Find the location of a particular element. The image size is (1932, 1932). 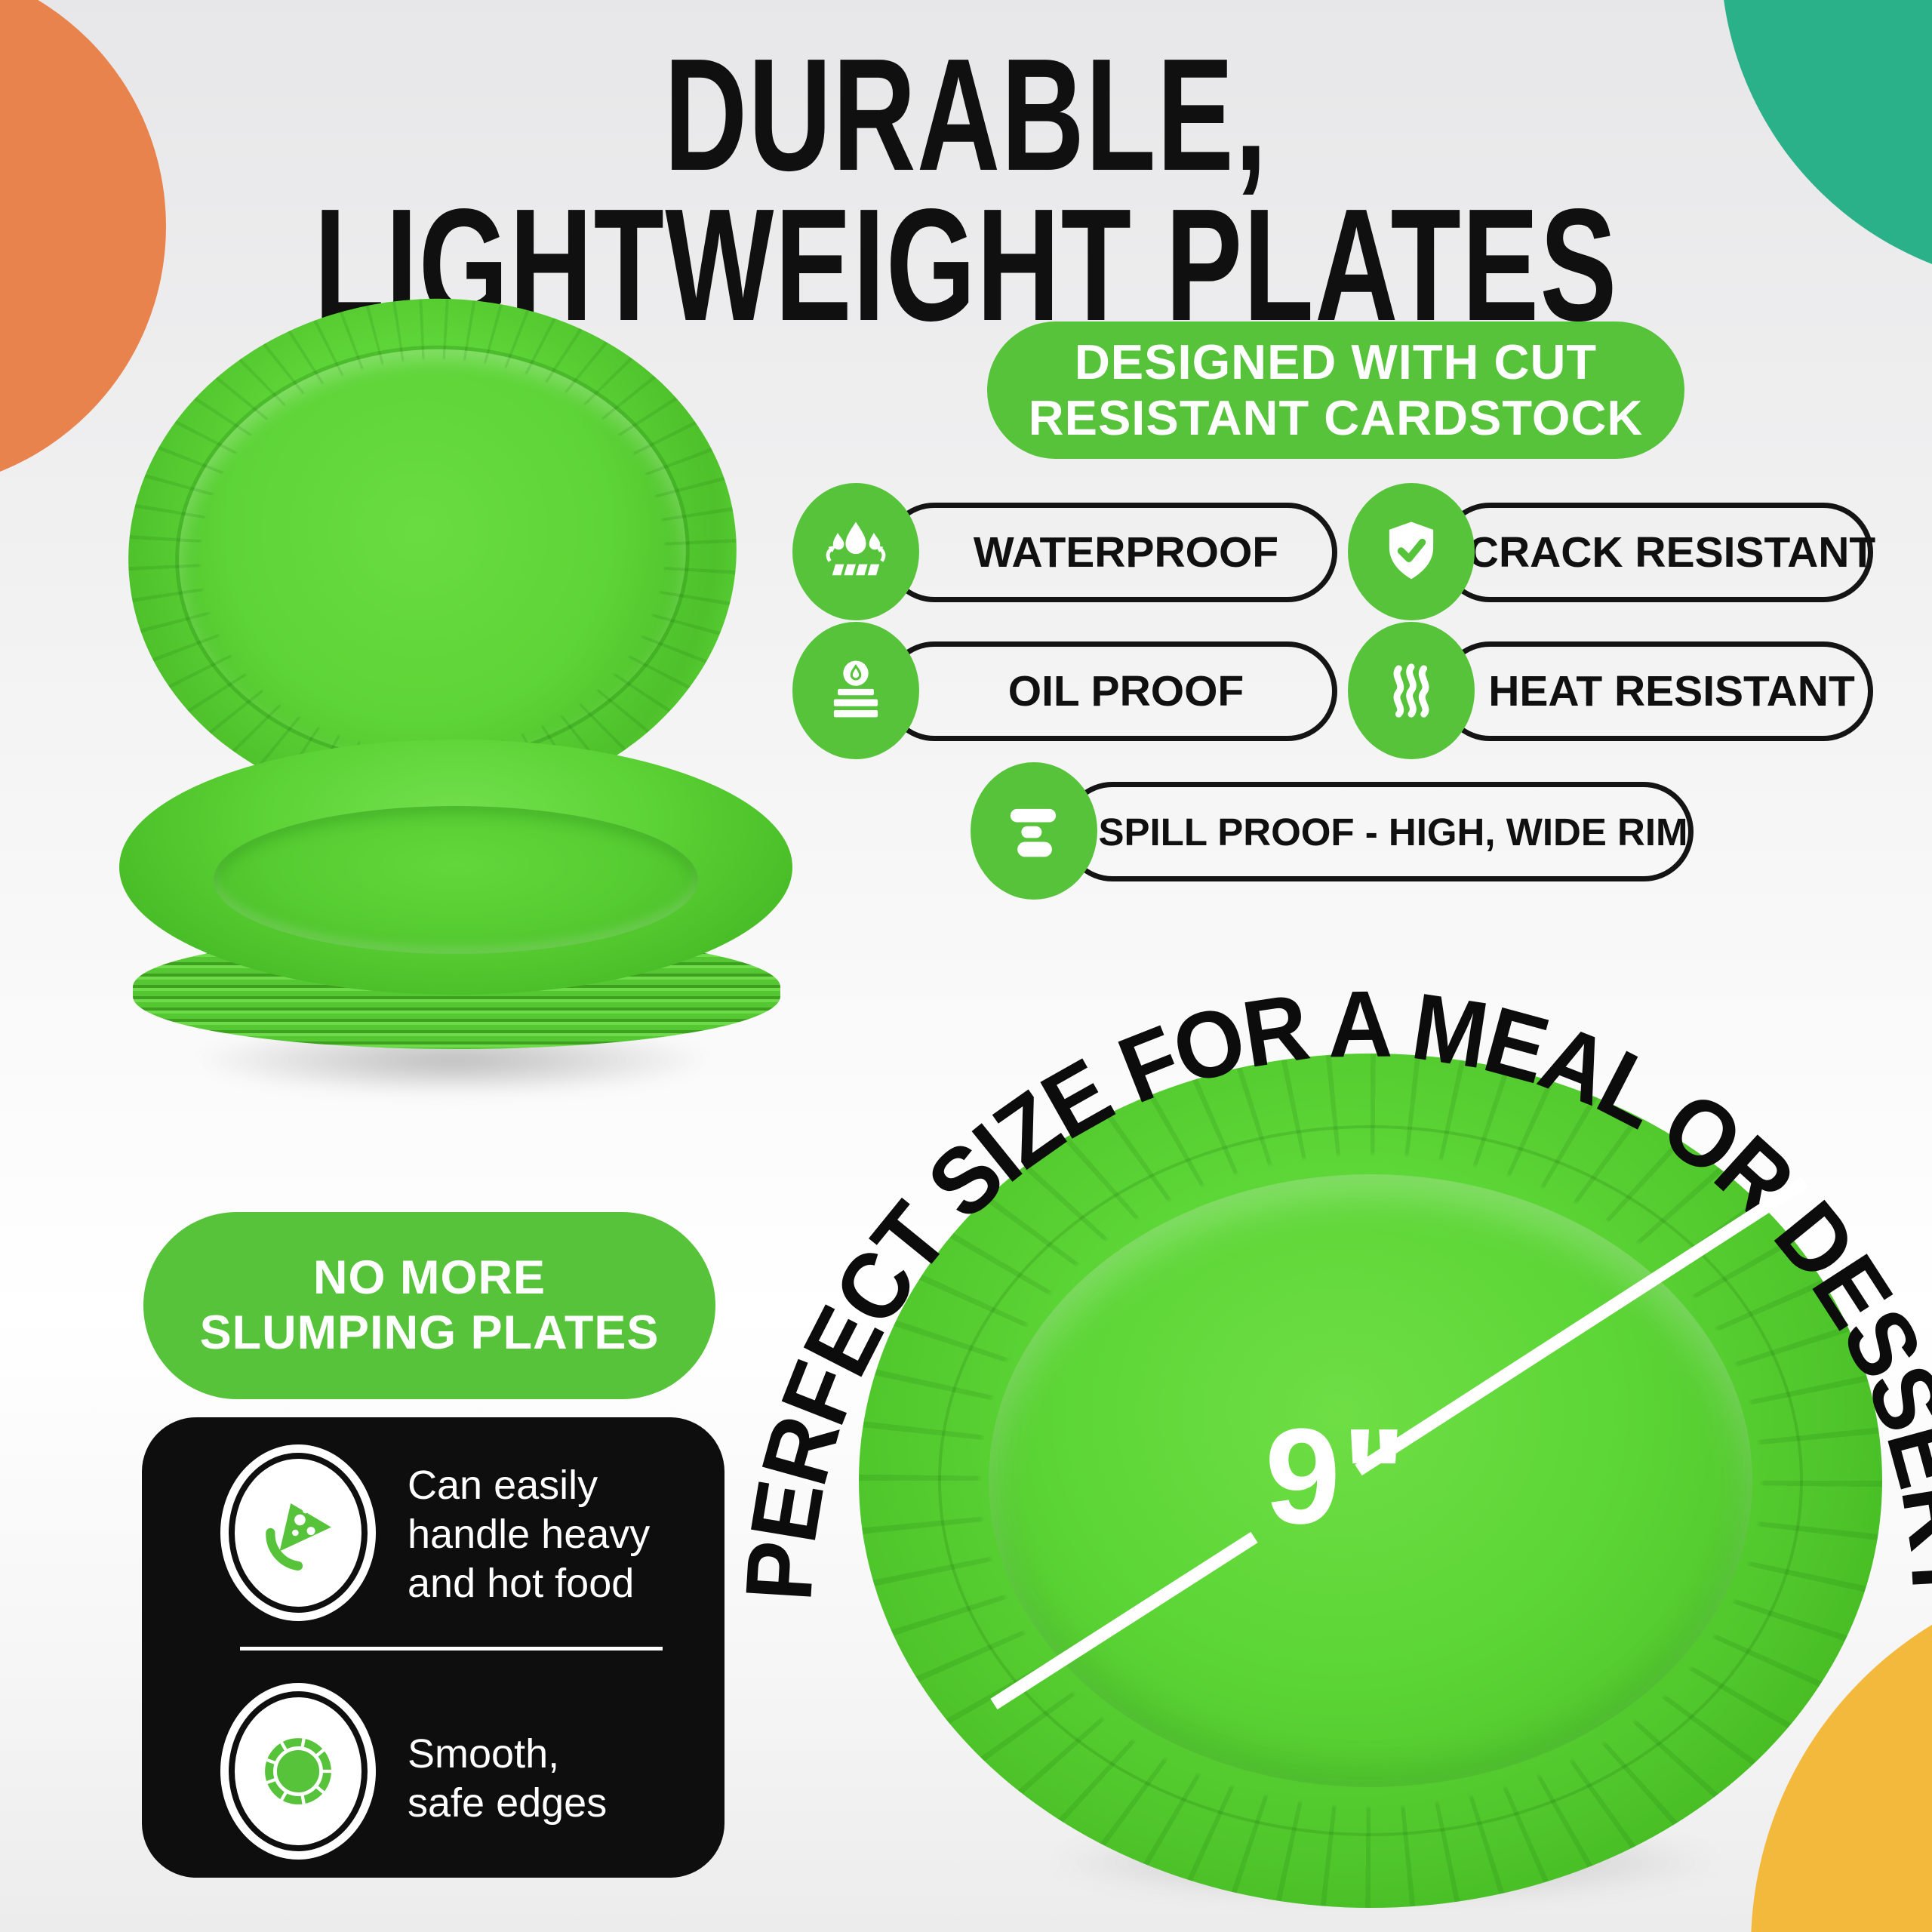

heat-waves-icon is located at coordinates (1411, 690).